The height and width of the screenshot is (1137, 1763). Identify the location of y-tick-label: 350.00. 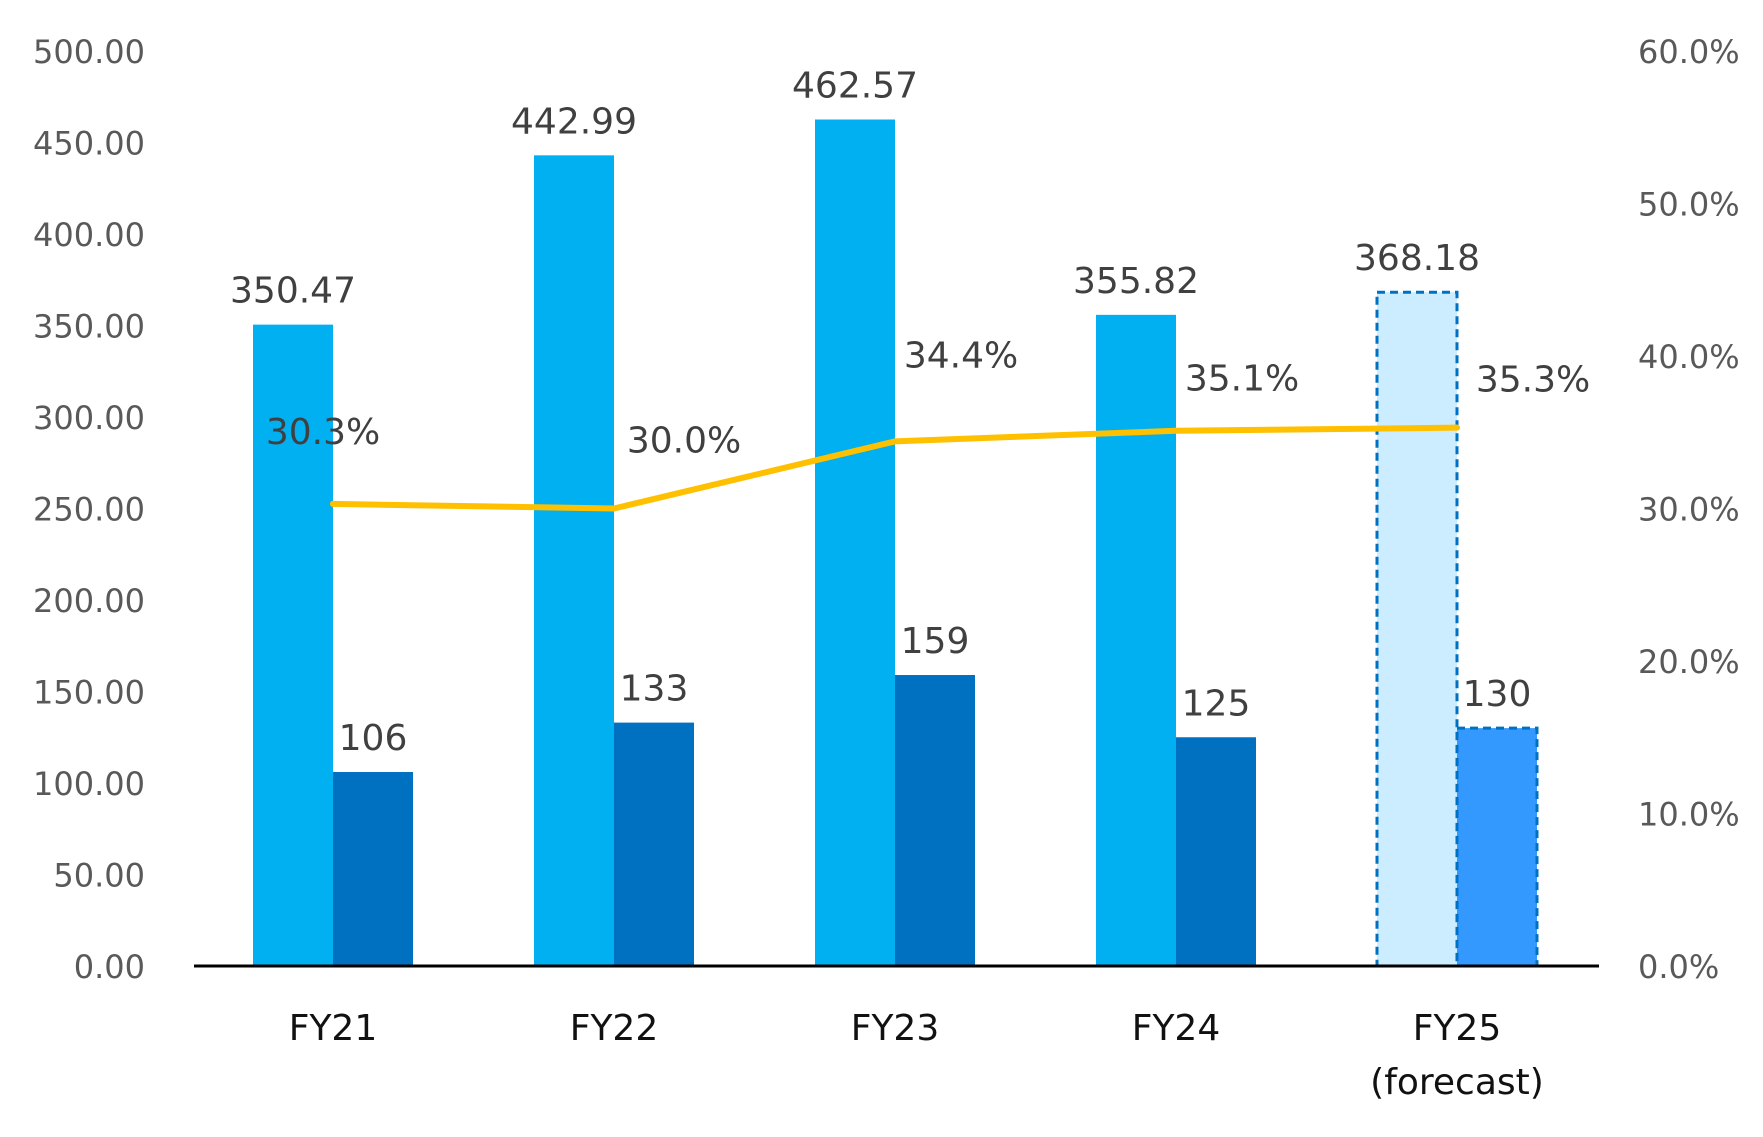
(89, 327).